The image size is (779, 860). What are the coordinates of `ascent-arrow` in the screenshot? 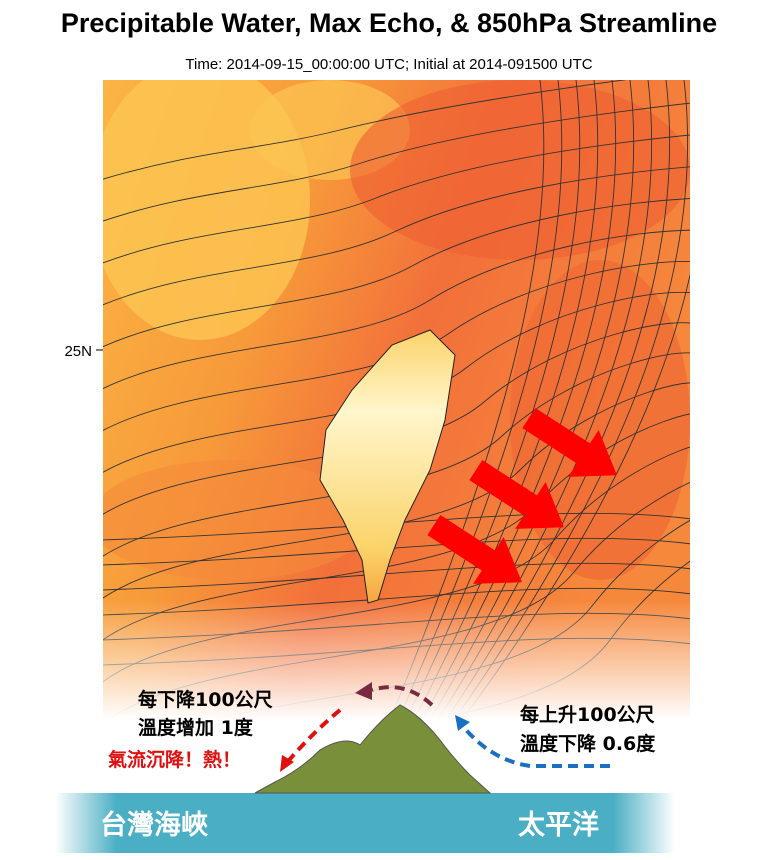 It's located at (535, 745).